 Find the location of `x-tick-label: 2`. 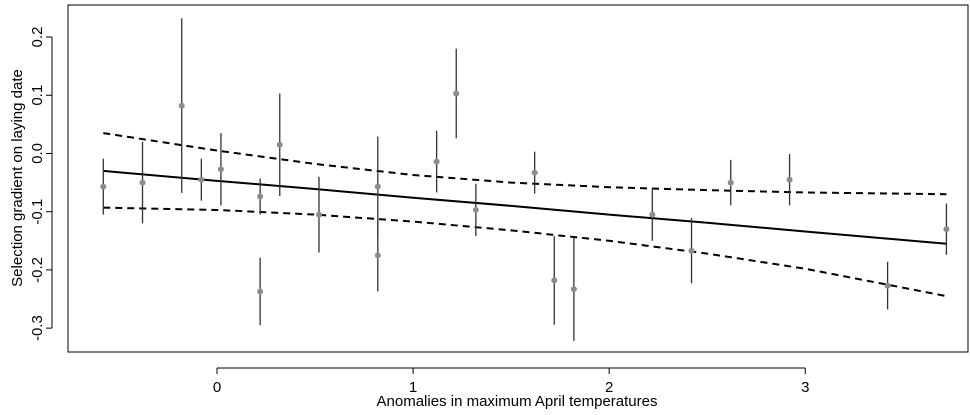

x-tick-label: 2 is located at coordinates (609, 387).